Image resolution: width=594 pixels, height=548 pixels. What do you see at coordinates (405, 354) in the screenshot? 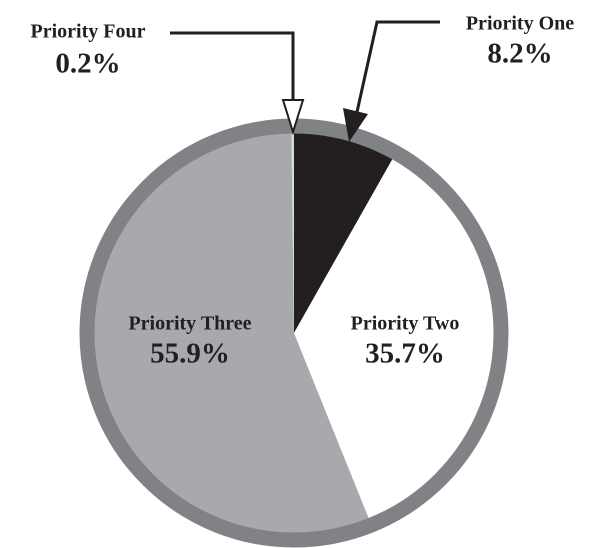
I see `slice-value-label: 35.7%` at bounding box center [405, 354].